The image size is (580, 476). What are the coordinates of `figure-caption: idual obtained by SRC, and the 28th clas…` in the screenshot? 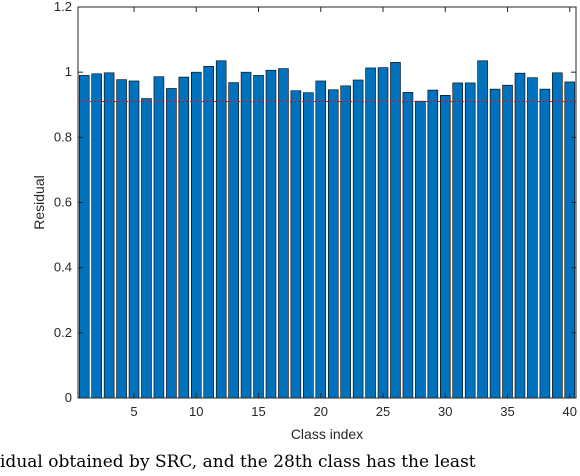 It's located at (238, 462).